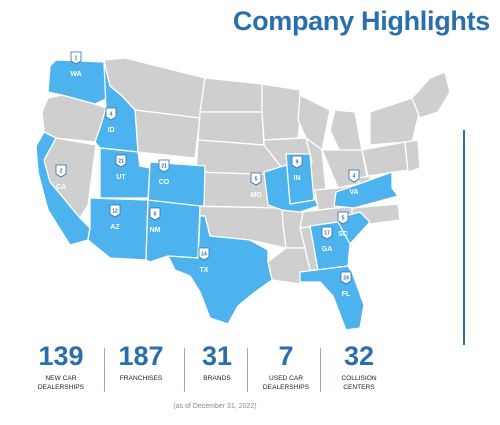 Image resolution: width=500 pixels, height=425 pixels. I want to click on count: 6, so click(155, 215).